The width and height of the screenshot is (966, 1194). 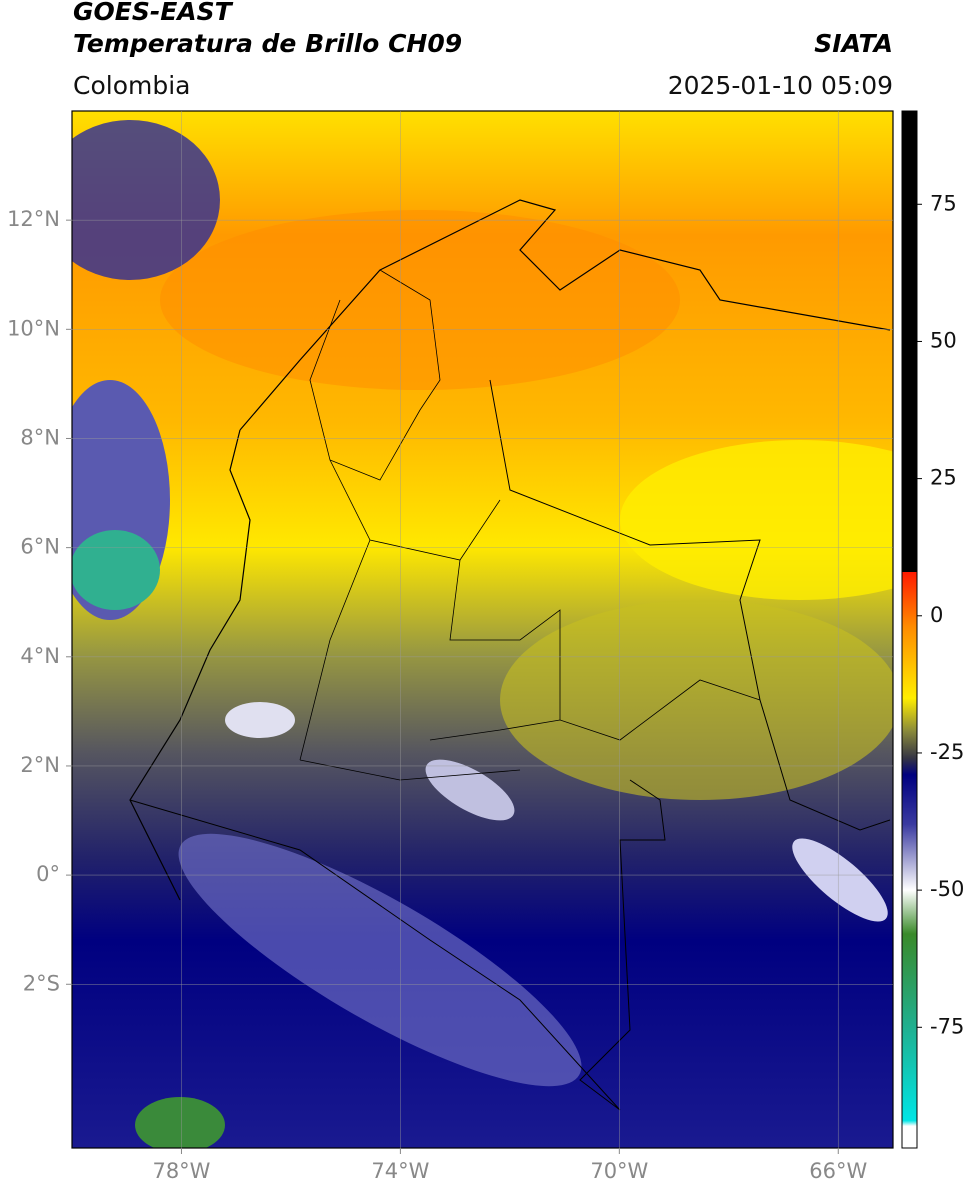 What do you see at coordinates (943, 203) in the screenshot?
I see `colorbar-tick-label: 75` at bounding box center [943, 203].